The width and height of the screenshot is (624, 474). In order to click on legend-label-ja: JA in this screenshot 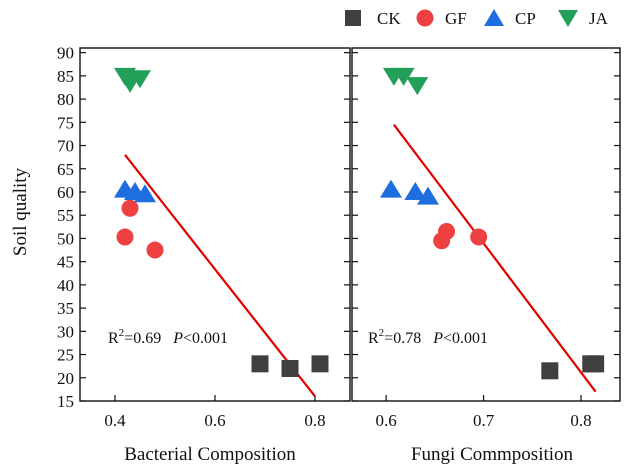, I will do `click(599, 18)`.